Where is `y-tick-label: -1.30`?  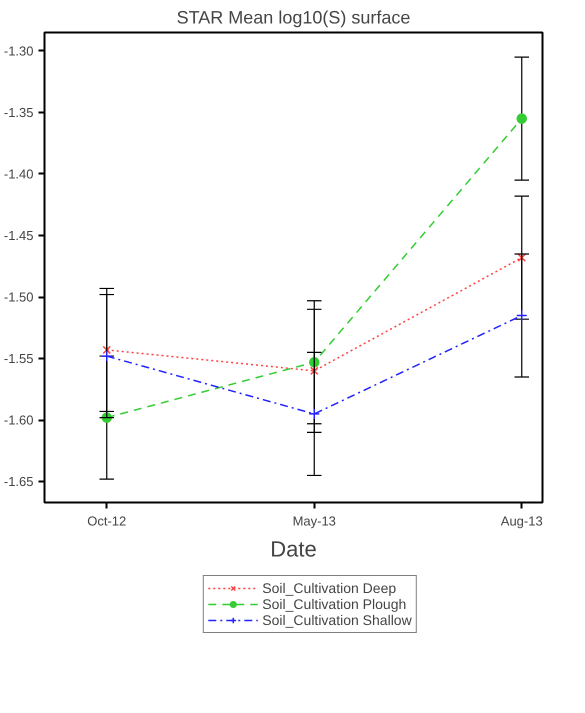 y-tick-label: -1.30 is located at coordinates (19, 50).